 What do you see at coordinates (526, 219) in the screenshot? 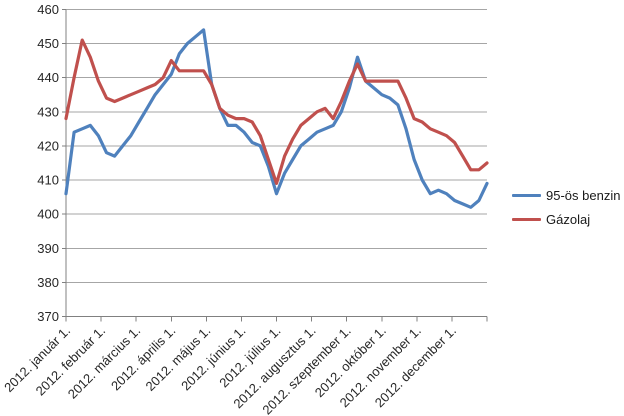
I see `legend-swatch-gazolaj` at bounding box center [526, 219].